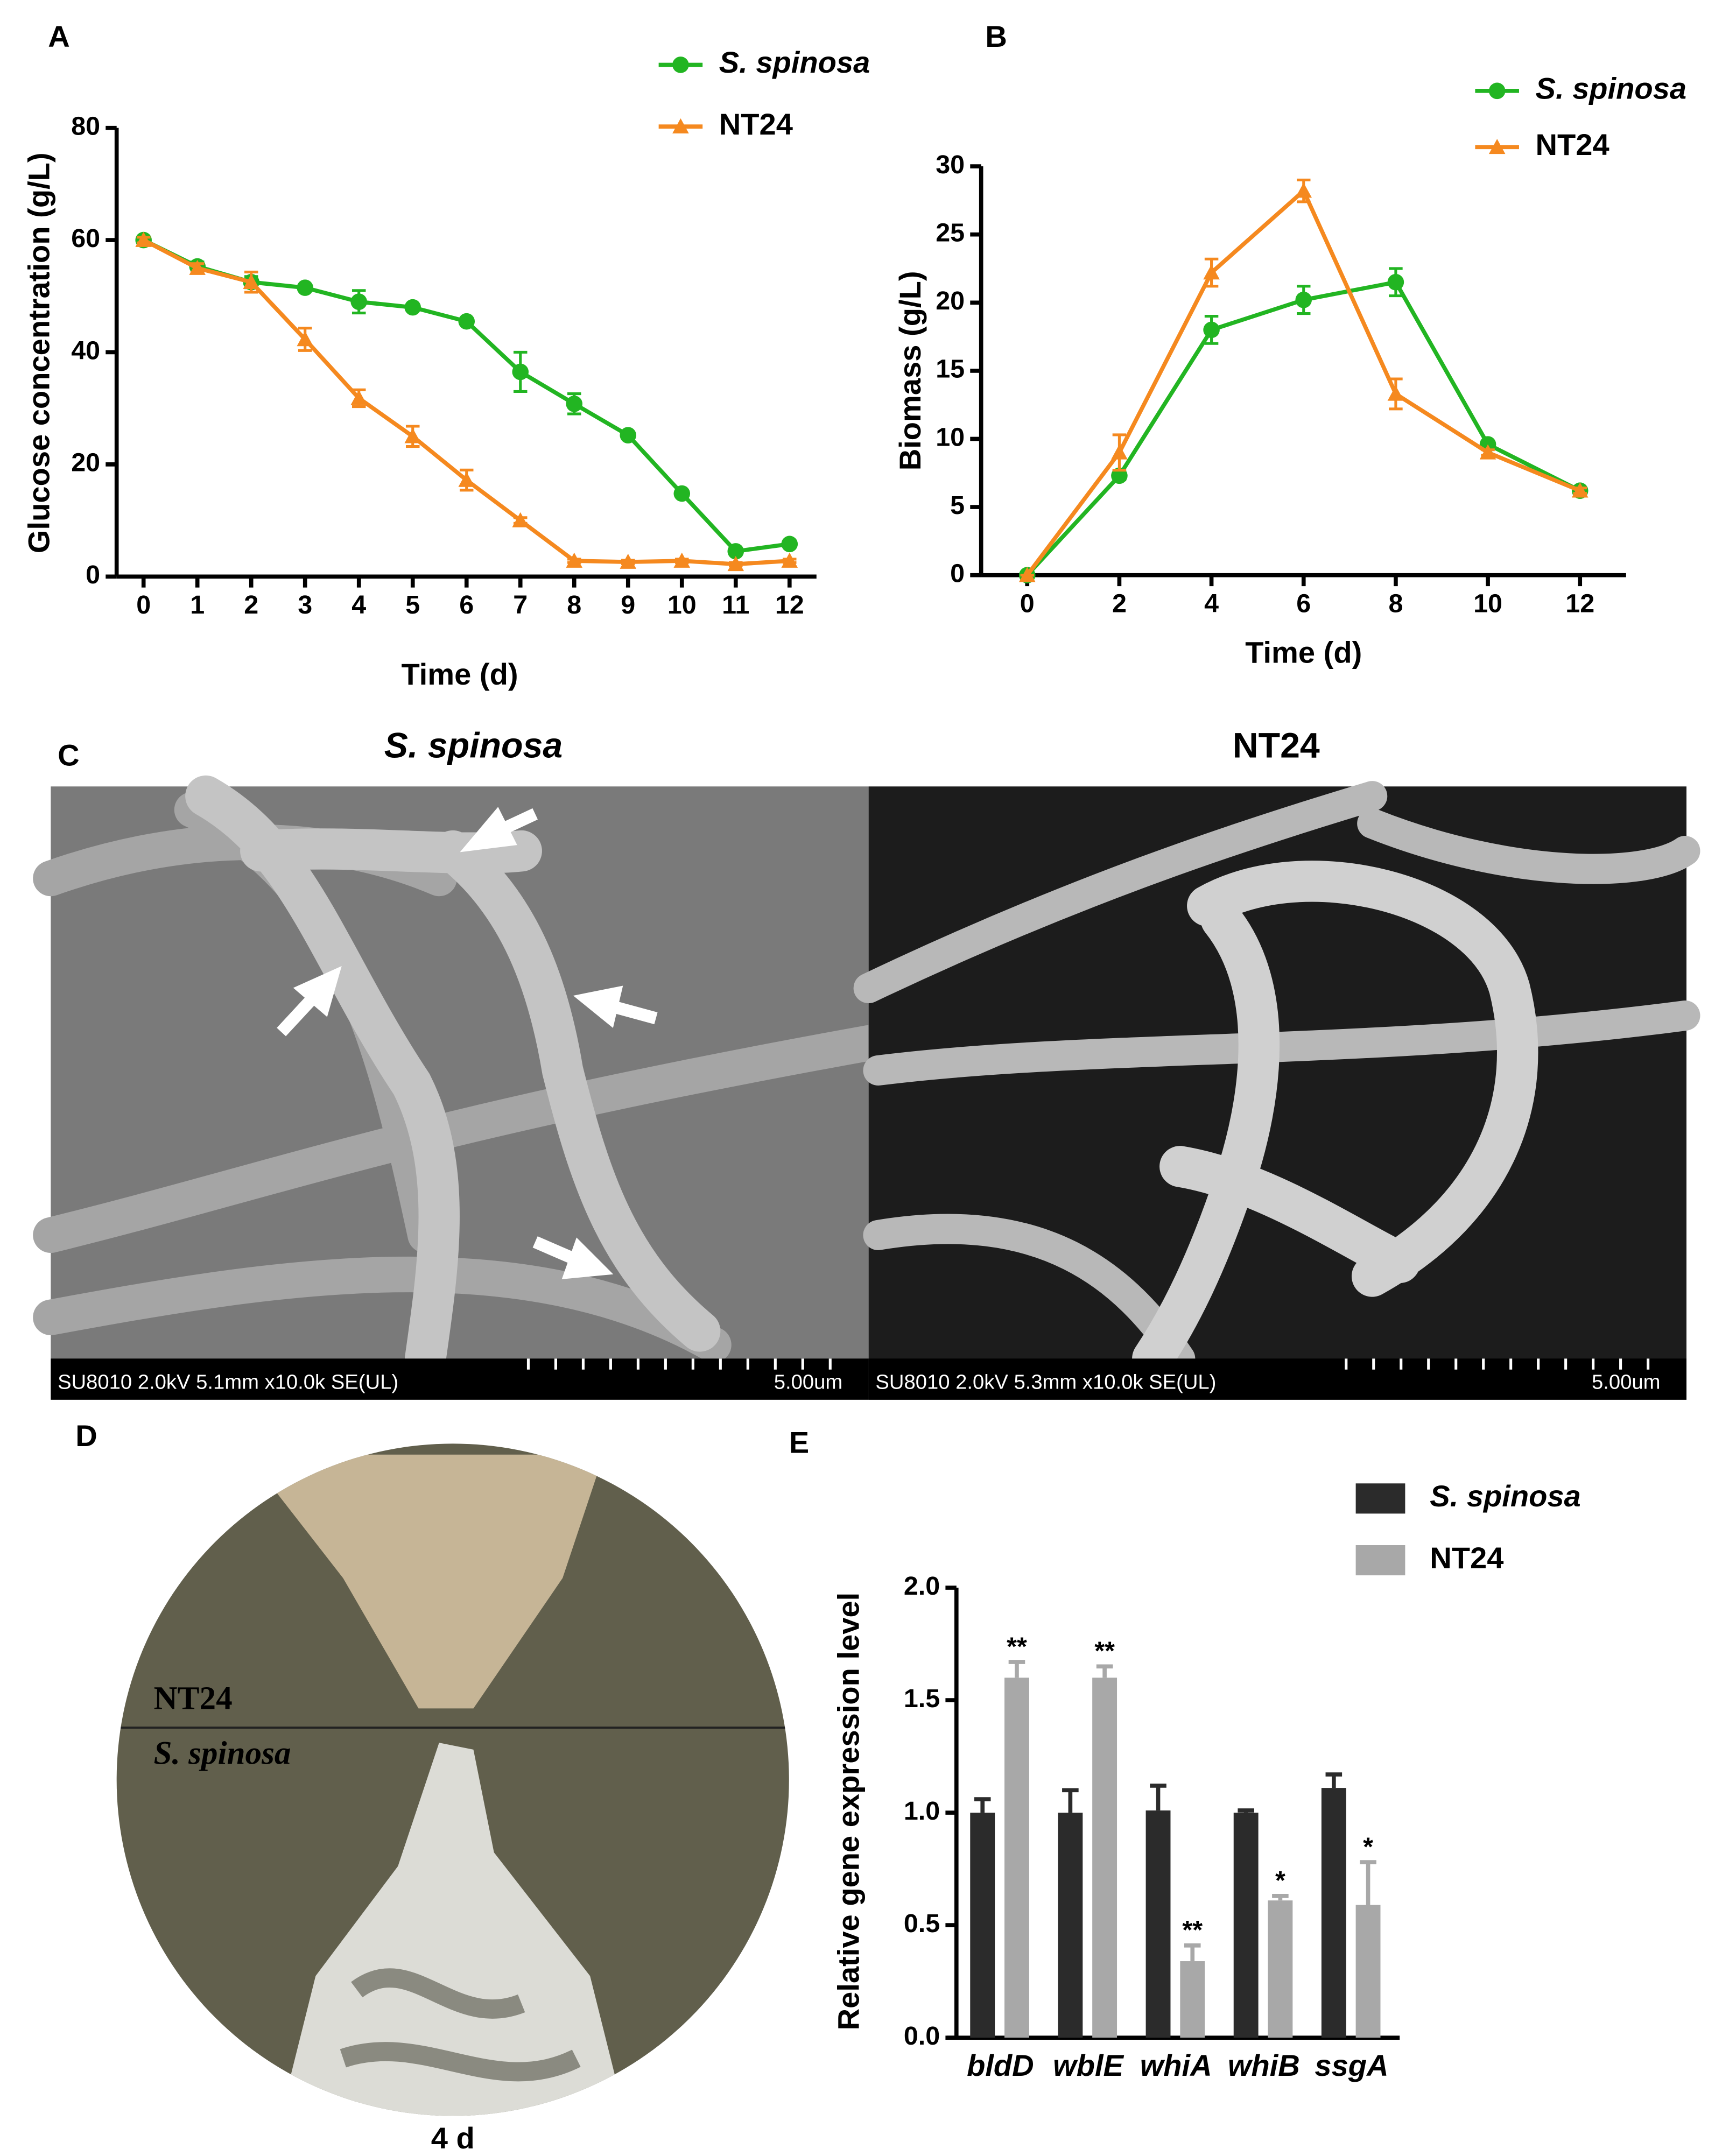  Describe the element at coordinates (922, 2036) in the screenshot. I see `y-tick-label: 0.0` at that location.